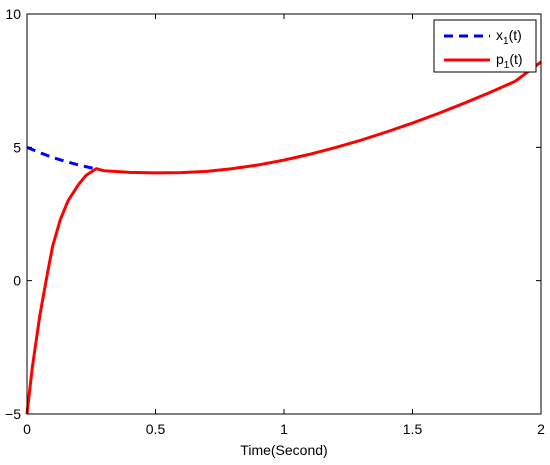 Image resolution: width=550 pixels, height=465 pixels. What do you see at coordinates (413, 429) in the screenshot?
I see `x-tick-label: 1.5` at bounding box center [413, 429].